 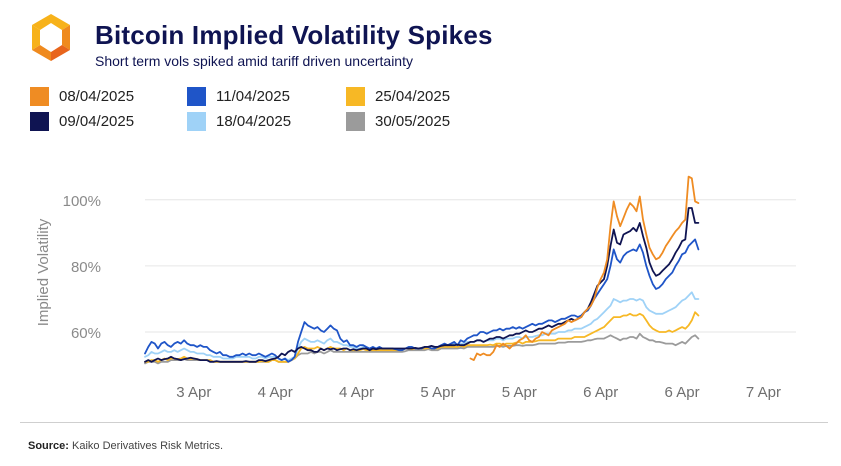 What do you see at coordinates (294, 35) in the screenshot?
I see `chart-title: Bitcoin Implied Volatility Spikes` at bounding box center [294, 35].